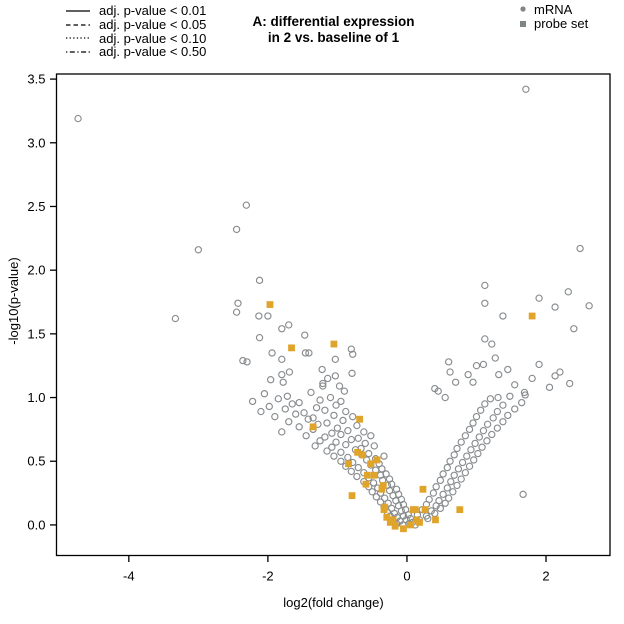 Image resolution: width=624 pixels, height=624 pixels. Describe the element at coordinates (523, 23) in the screenshot. I see `probe-set-square-icon` at that location.